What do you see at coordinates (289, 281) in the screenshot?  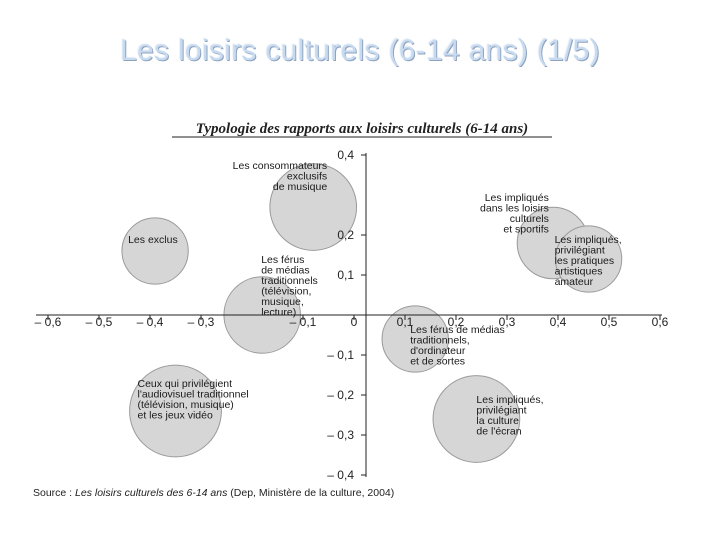 I see `group-label-line: traditionnels` at bounding box center [289, 281].